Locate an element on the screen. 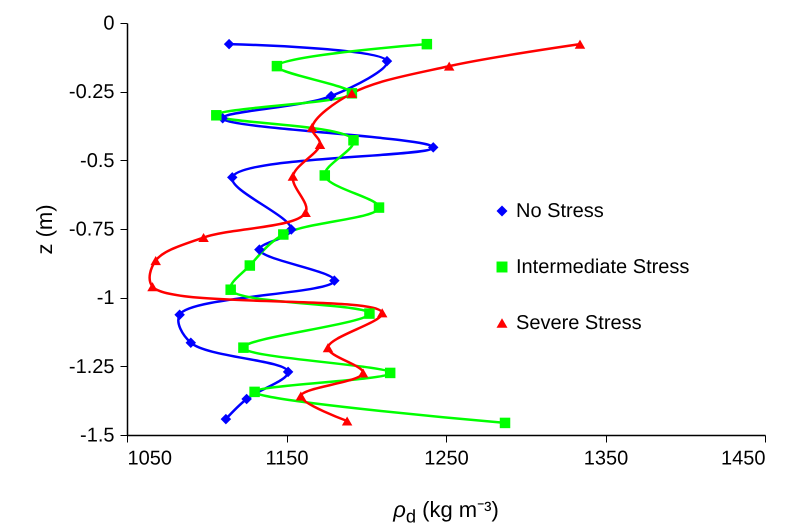 Image resolution: width=794 pixels, height=529 pixels. y-tick-label: 0 is located at coordinates (108, 23).